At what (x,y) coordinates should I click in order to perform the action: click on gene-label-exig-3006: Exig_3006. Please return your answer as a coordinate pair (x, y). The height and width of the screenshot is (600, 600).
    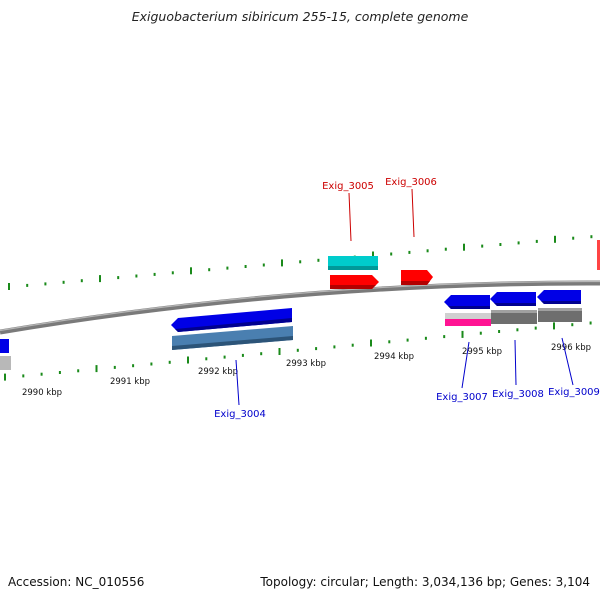
    Looking at the image, I should click on (411, 182).